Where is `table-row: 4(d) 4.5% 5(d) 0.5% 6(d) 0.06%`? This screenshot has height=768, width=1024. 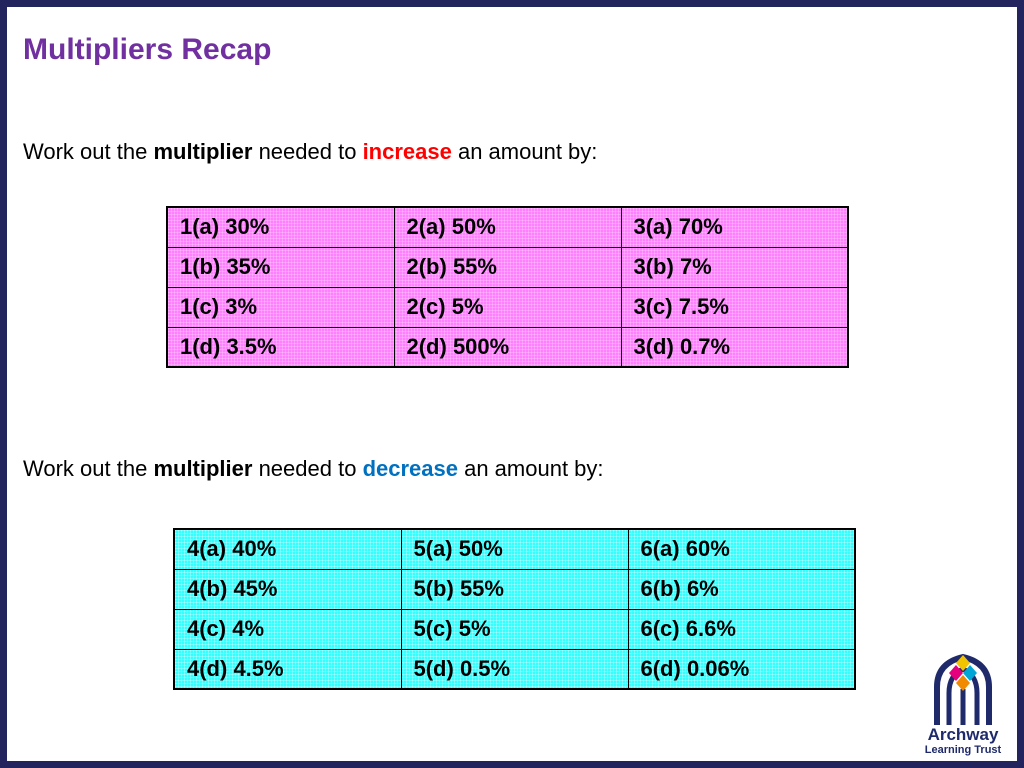 table-row: 4(d) 4.5% 5(d) 0.5% 6(d) 0.06% is located at coordinates (514, 669).